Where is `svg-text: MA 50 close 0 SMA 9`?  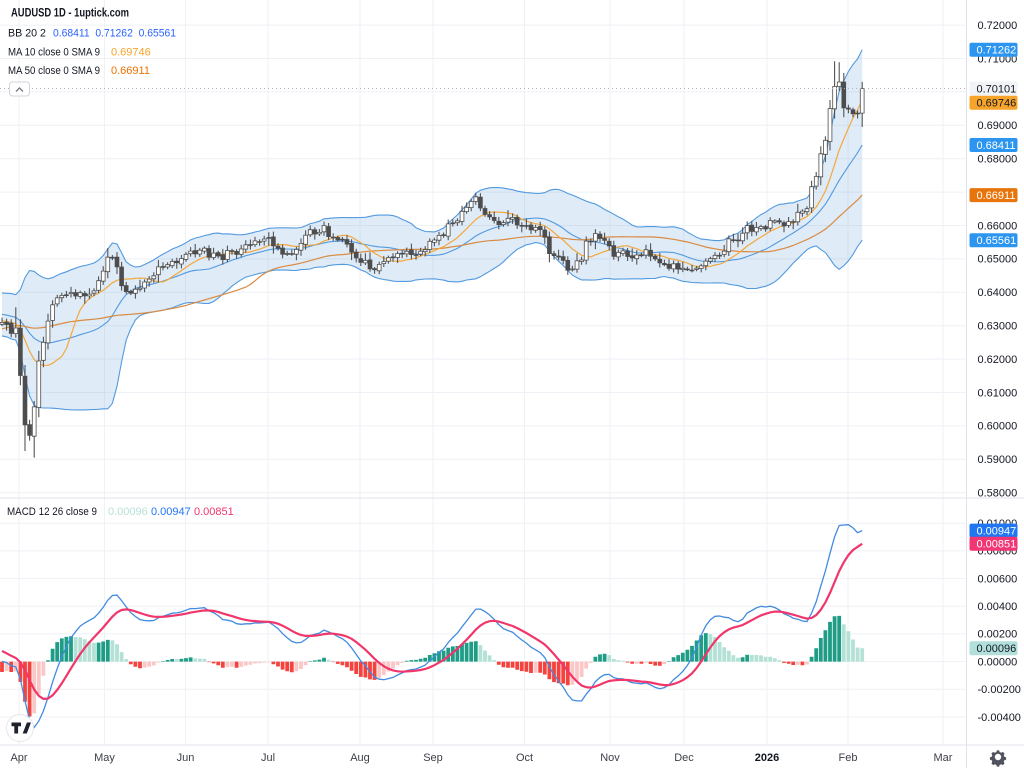
svg-text: MA 50 close 0 SMA 9 is located at coordinates (54, 71).